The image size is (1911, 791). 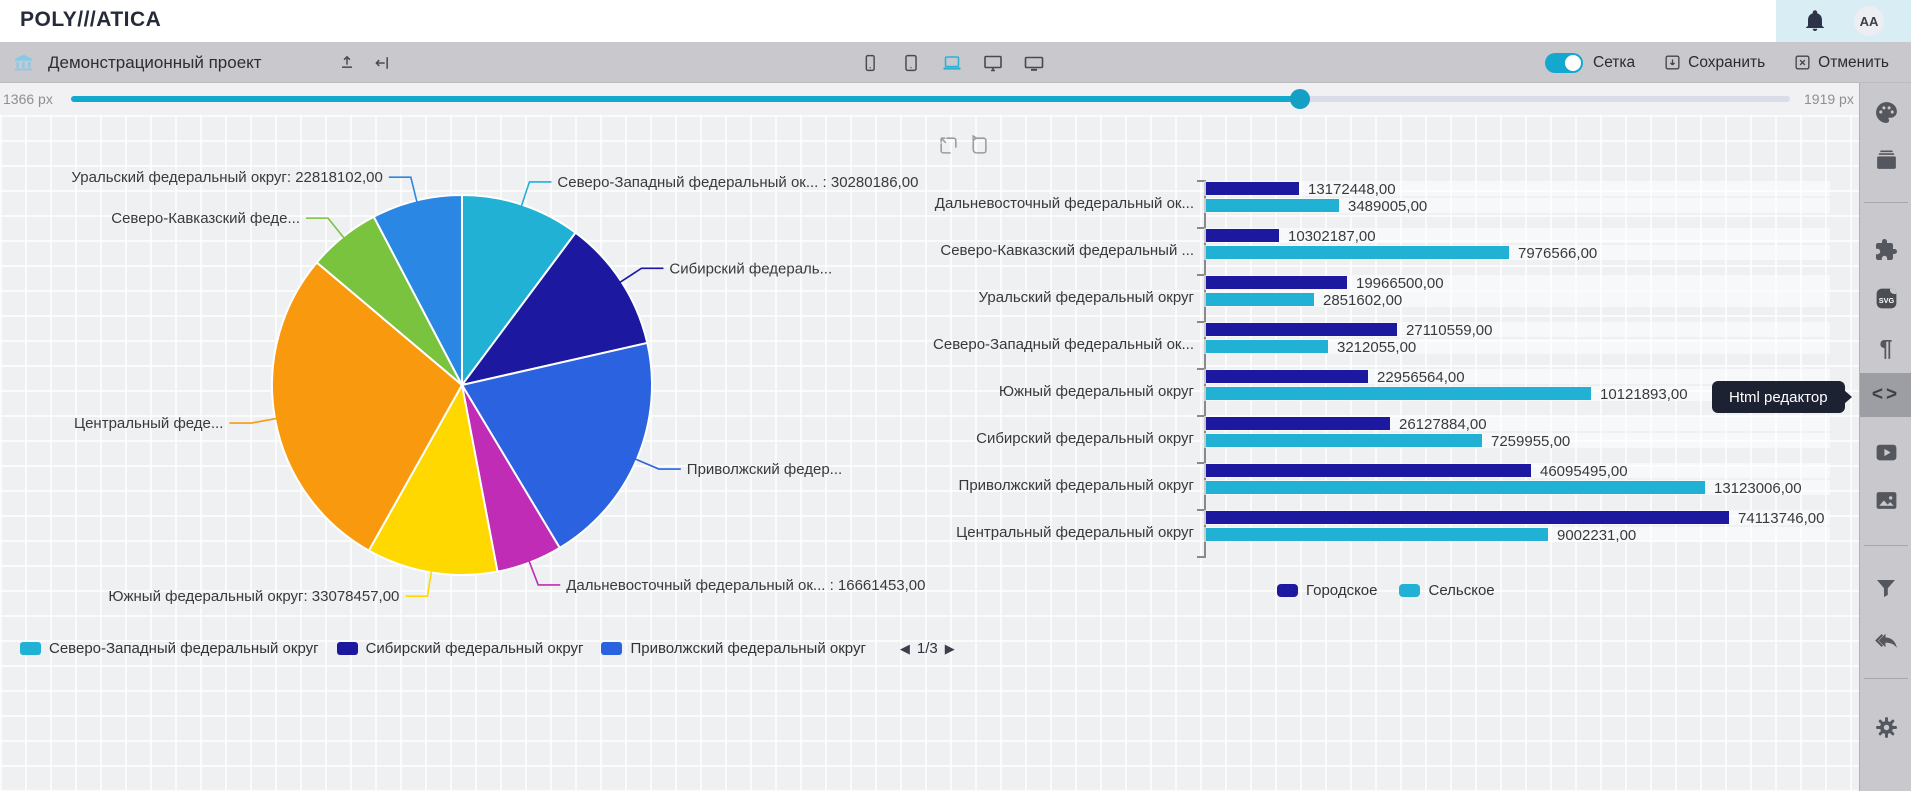 I want to click on paragraph-icon: ¶, so click(x=1886, y=347).